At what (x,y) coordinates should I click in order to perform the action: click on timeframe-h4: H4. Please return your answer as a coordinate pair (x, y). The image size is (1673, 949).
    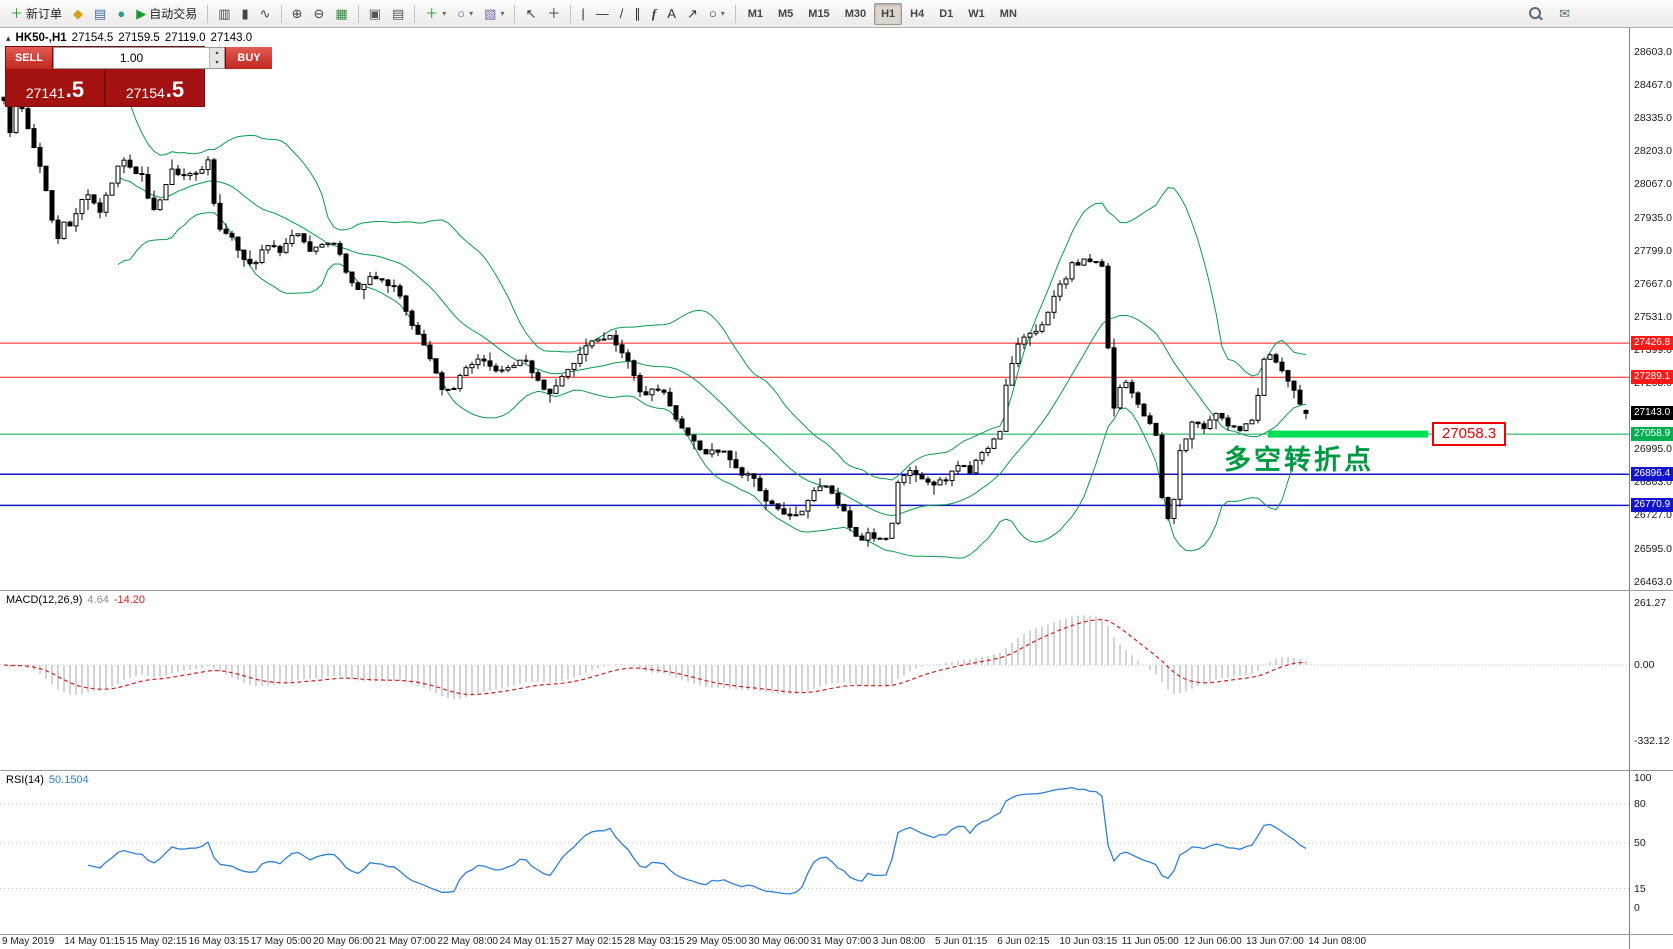
    Looking at the image, I should click on (917, 14).